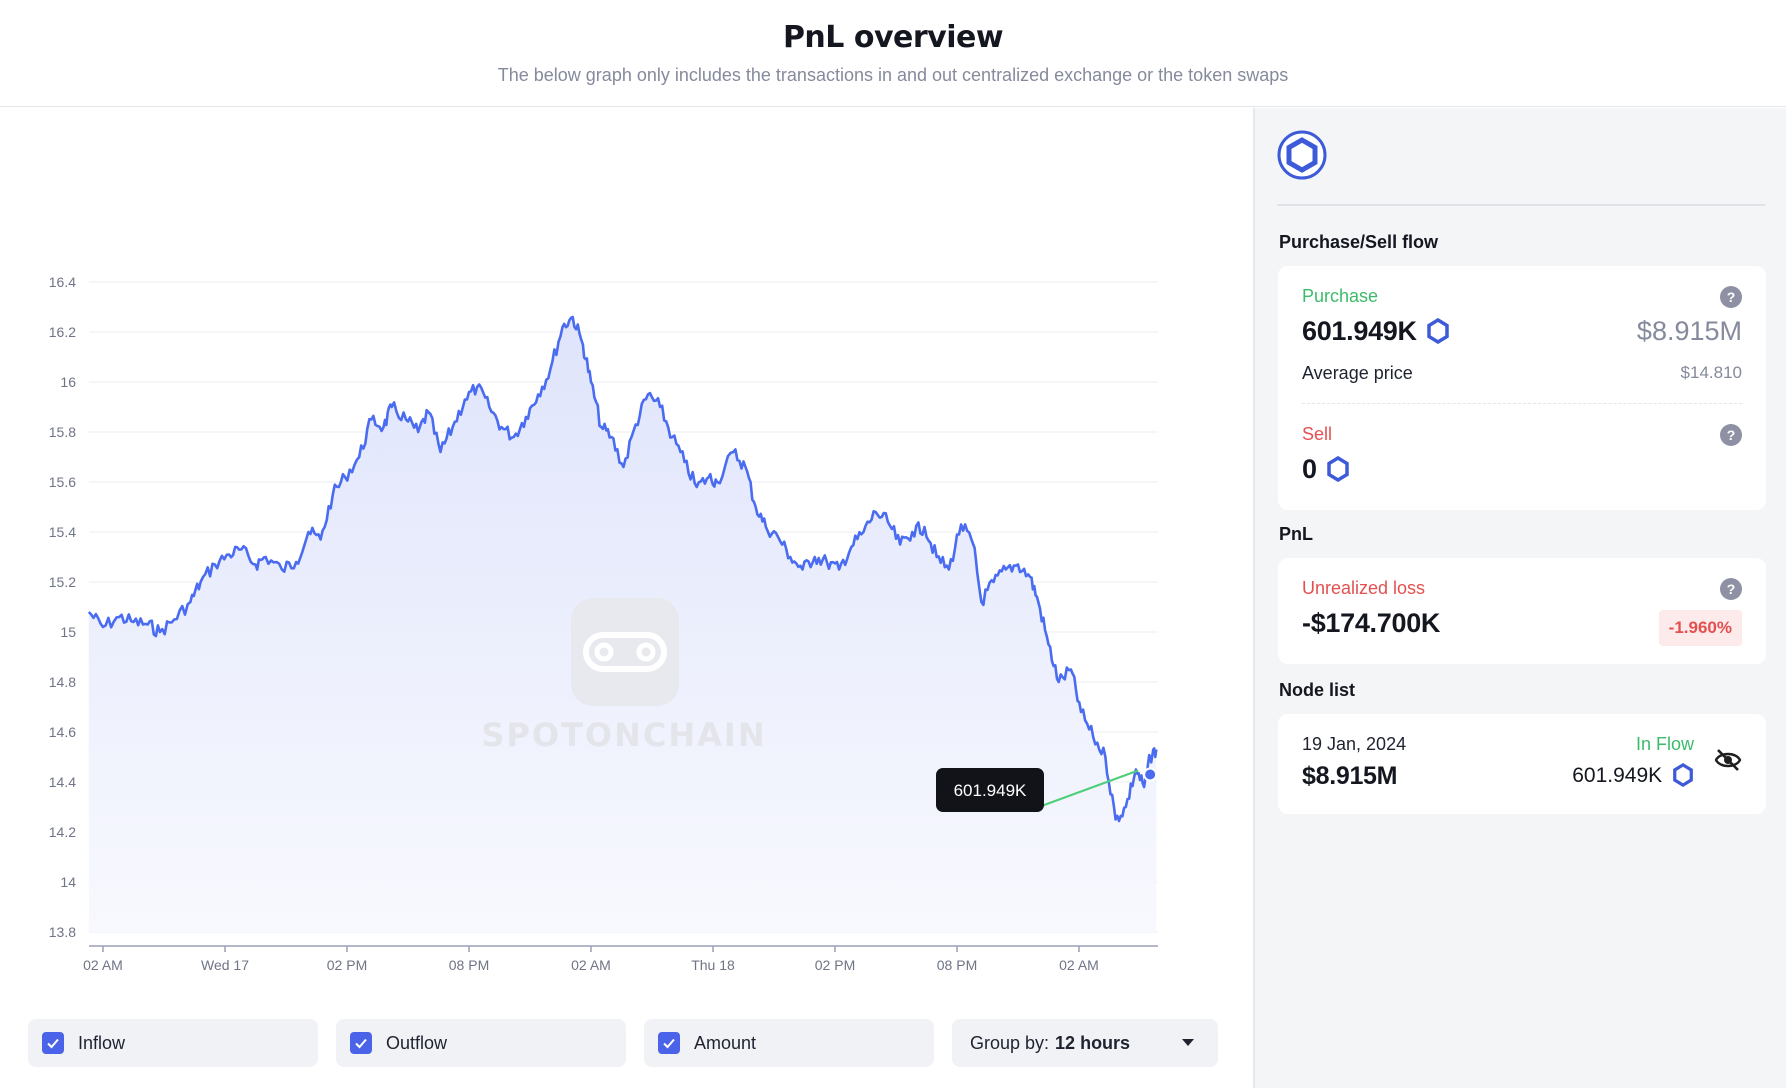 The width and height of the screenshot is (1786, 1088). Describe the element at coordinates (1317, 690) in the screenshot. I see `node-list-title: Node list` at that location.